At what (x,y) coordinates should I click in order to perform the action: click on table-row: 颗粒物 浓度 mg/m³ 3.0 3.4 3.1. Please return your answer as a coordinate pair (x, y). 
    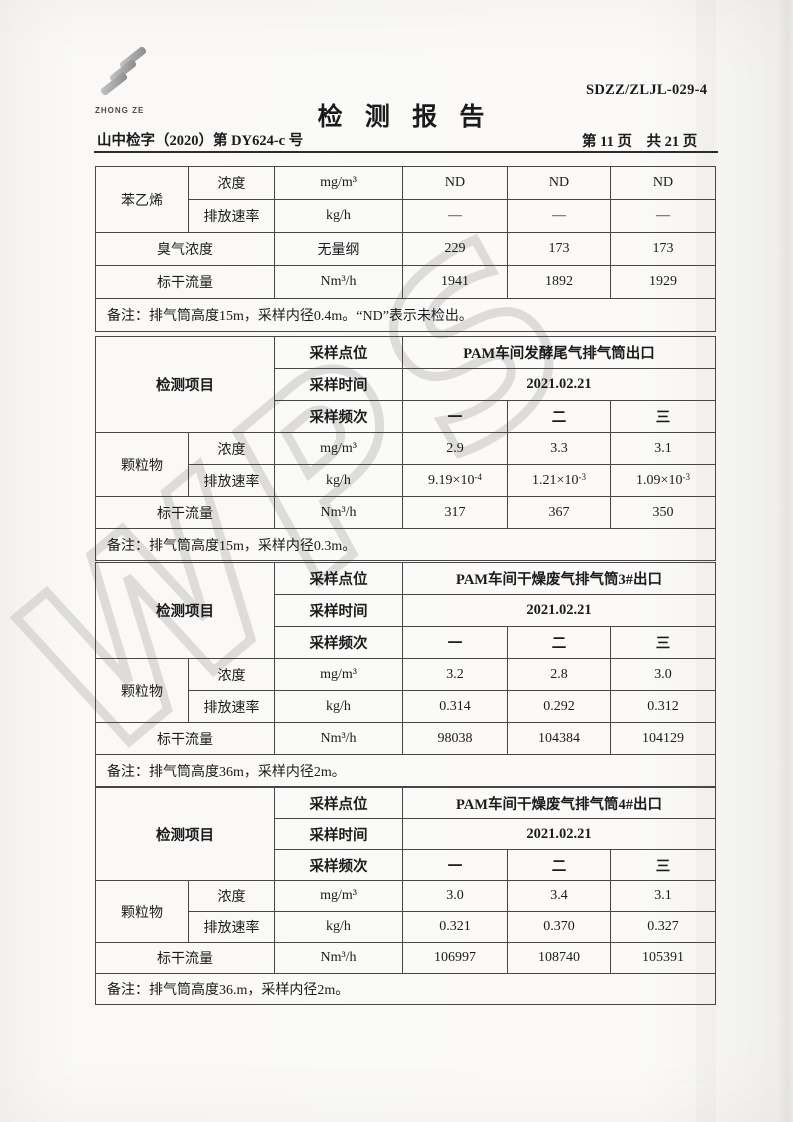
    Looking at the image, I should click on (406, 911).